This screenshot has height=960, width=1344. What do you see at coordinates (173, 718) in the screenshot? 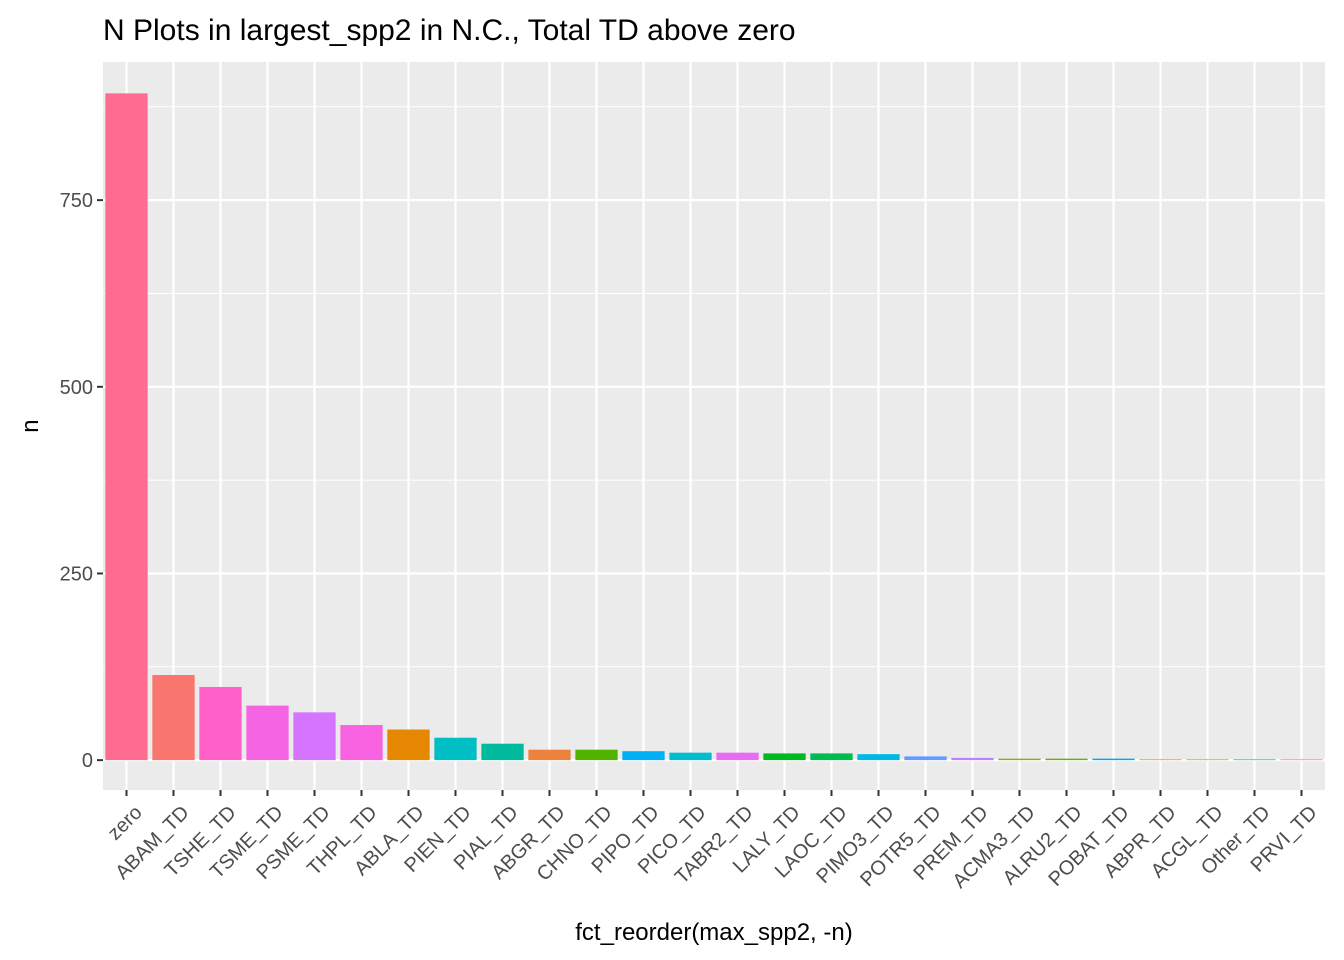
I see `bar-abam_td` at bounding box center [173, 718].